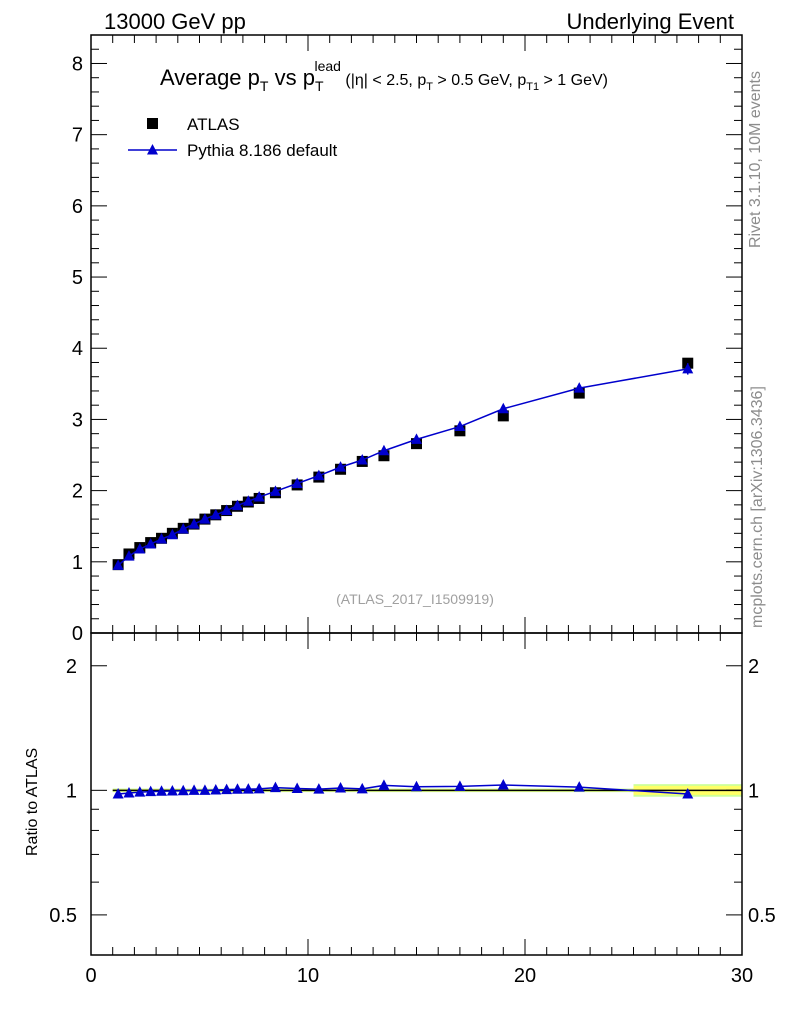 Image resolution: width=786 pixels, height=1024 pixels. Describe the element at coordinates (402, 467) in the screenshot. I see `pythia-line` at that location.